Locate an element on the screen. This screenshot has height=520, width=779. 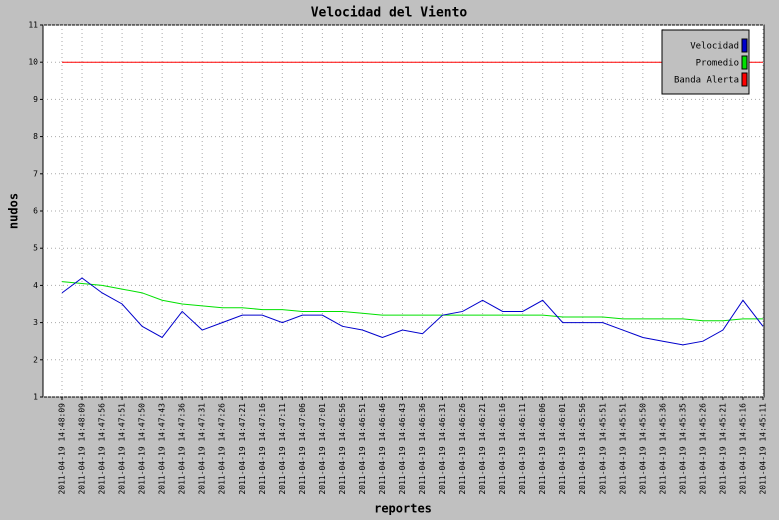
legend-label: Banda Alerta is located at coordinates (706, 81).